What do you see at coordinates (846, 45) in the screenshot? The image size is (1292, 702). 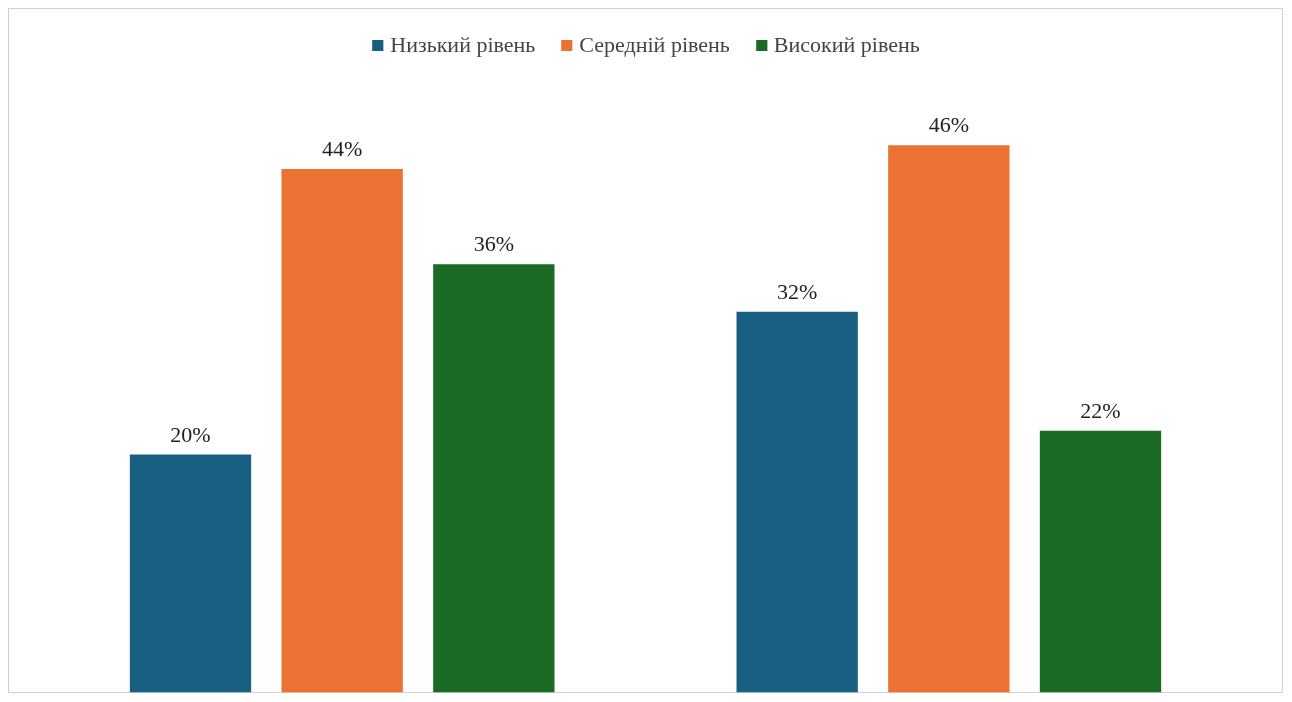 I see `legend-label: Високий рівень` at bounding box center [846, 45].